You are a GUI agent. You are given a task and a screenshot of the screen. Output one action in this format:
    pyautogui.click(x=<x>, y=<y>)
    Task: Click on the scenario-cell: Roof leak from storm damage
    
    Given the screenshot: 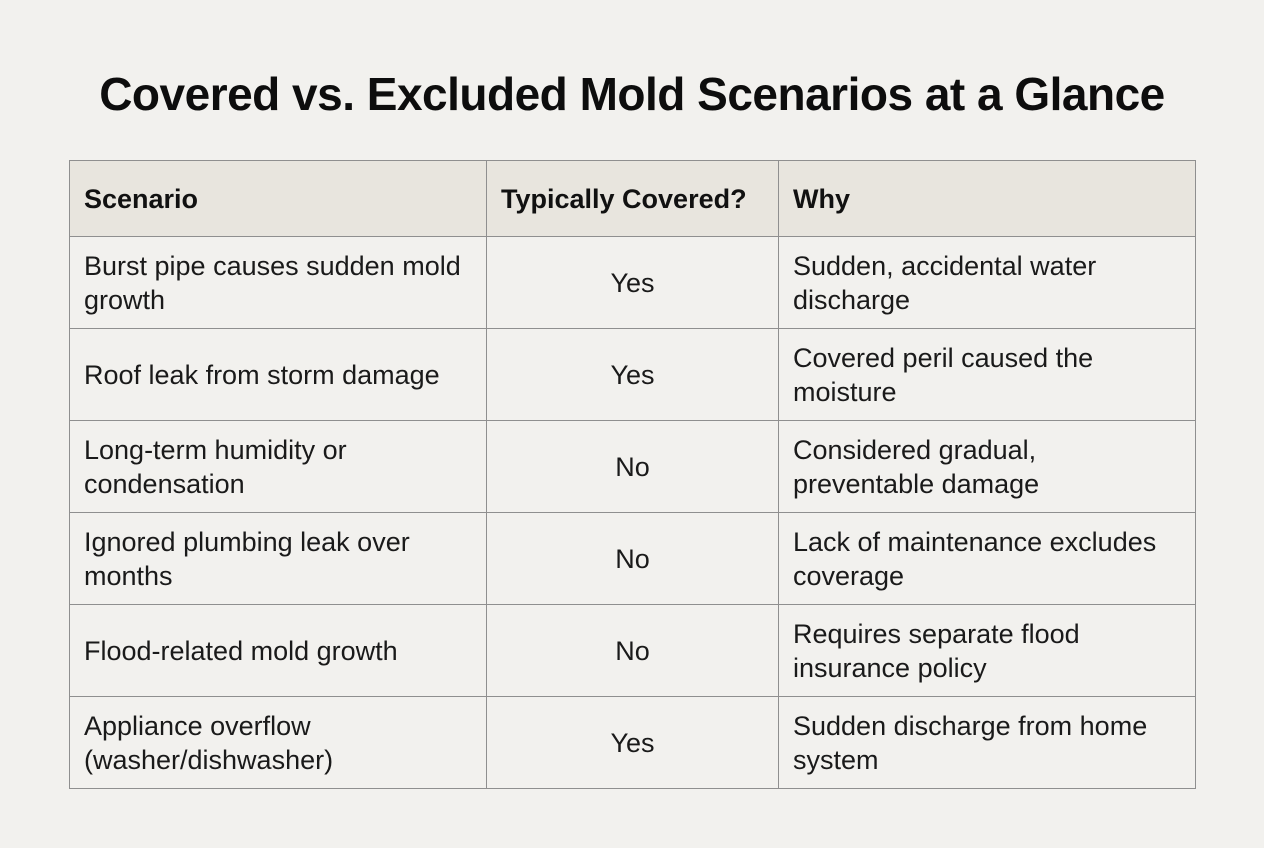 What is the action you would take?
    pyautogui.click(x=278, y=374)
    